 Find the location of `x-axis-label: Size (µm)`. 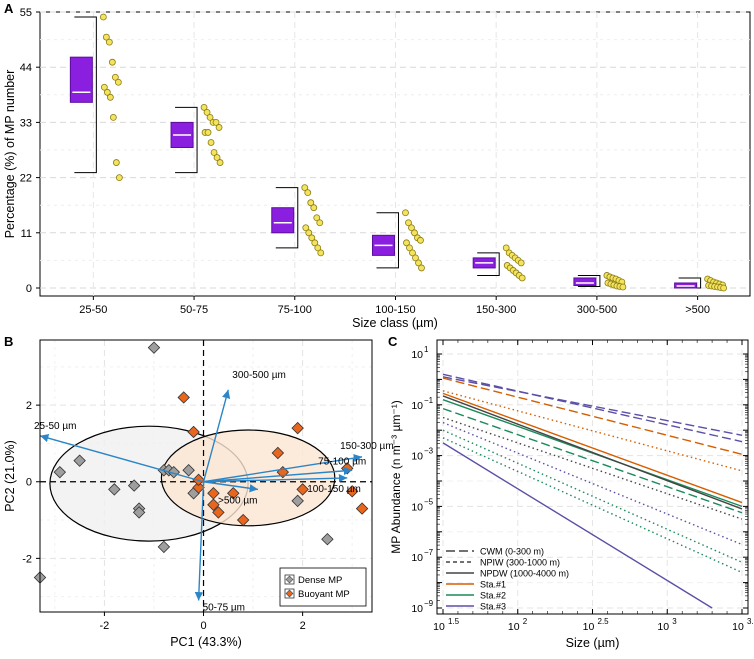

x-axis-label: Size (µm) is located at coordinates (593, 643).